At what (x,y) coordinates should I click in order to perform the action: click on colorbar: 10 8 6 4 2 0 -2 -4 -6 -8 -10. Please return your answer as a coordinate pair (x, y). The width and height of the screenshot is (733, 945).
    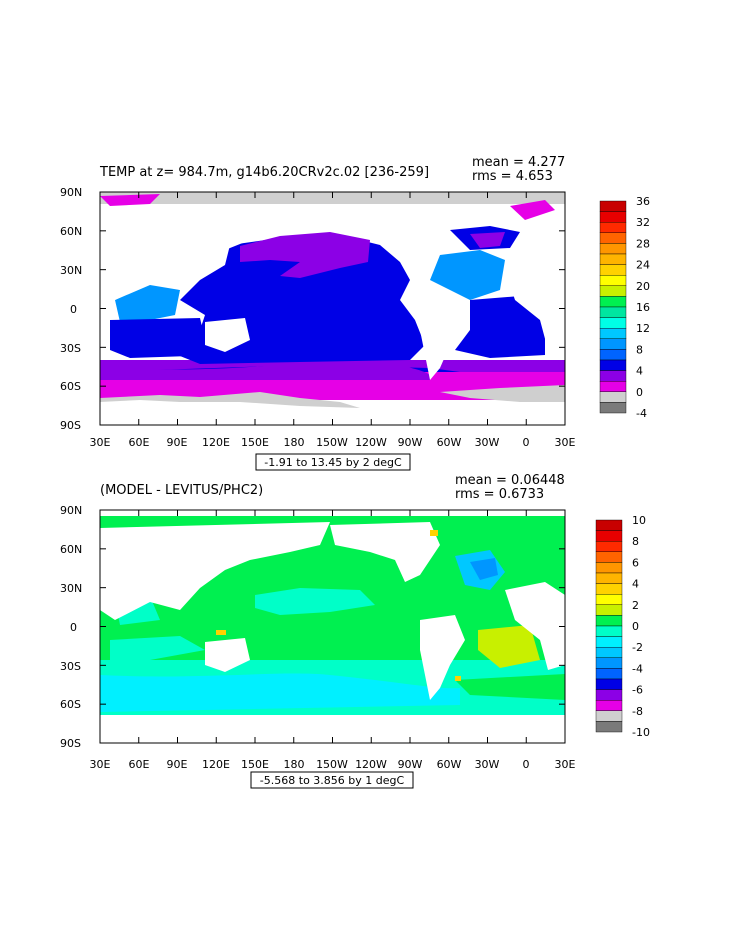
    Looking at the image, I should click on (622, 626).